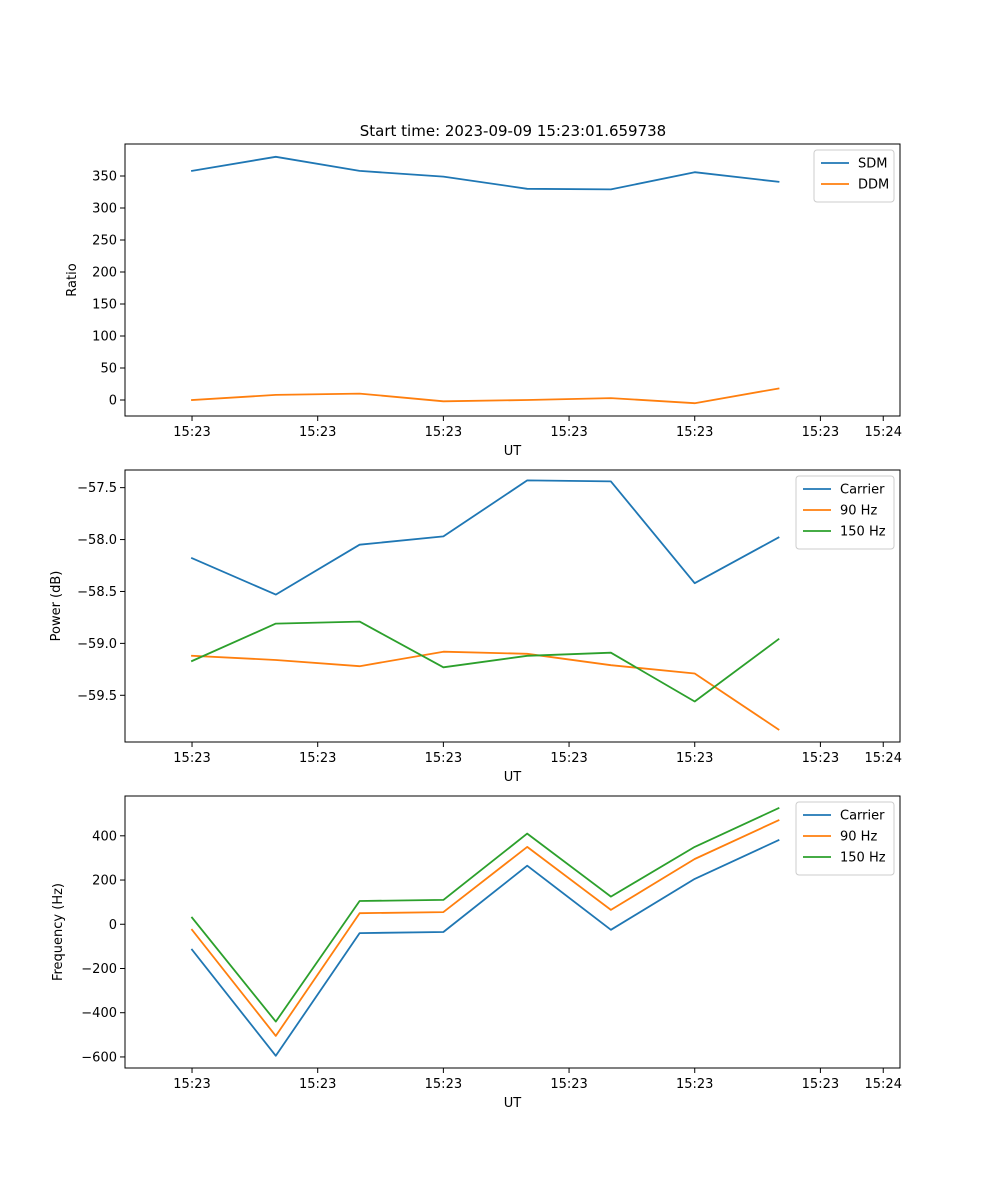 The image size is (1000, 1200). I want to click on y-tick-label: 50, so click(108, 369).